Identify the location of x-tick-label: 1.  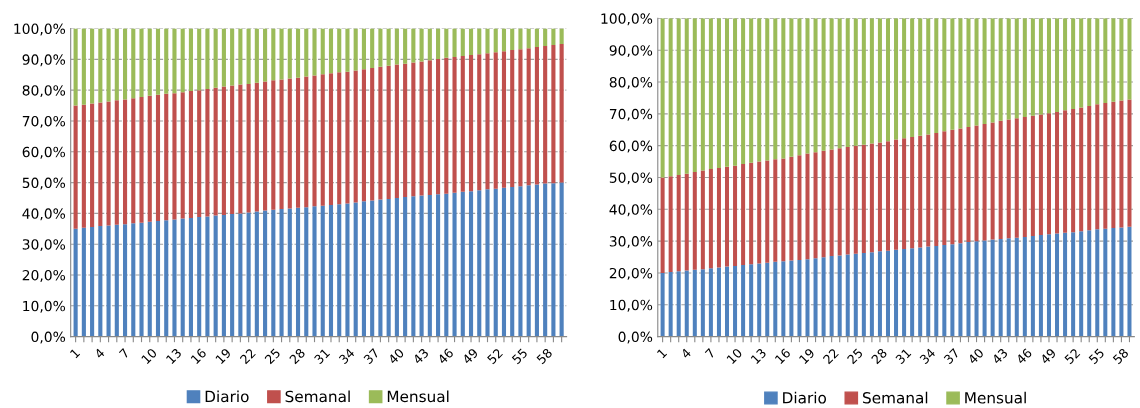
(662, 353).